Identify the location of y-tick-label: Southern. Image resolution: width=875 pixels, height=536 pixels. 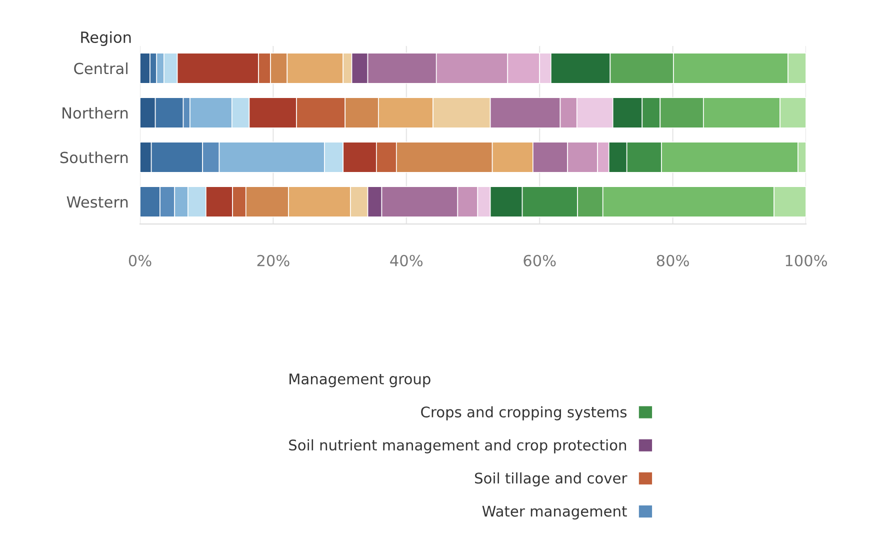
(94, 157).